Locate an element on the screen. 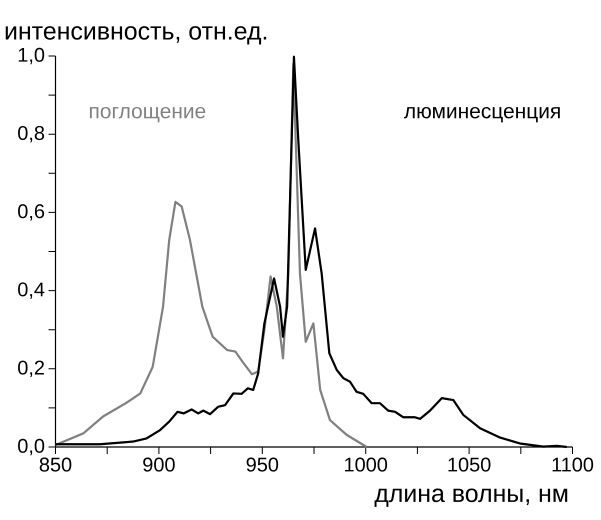 This screenshot has width=601, height=520. text: поглощение is located at coordinates (148, 114).